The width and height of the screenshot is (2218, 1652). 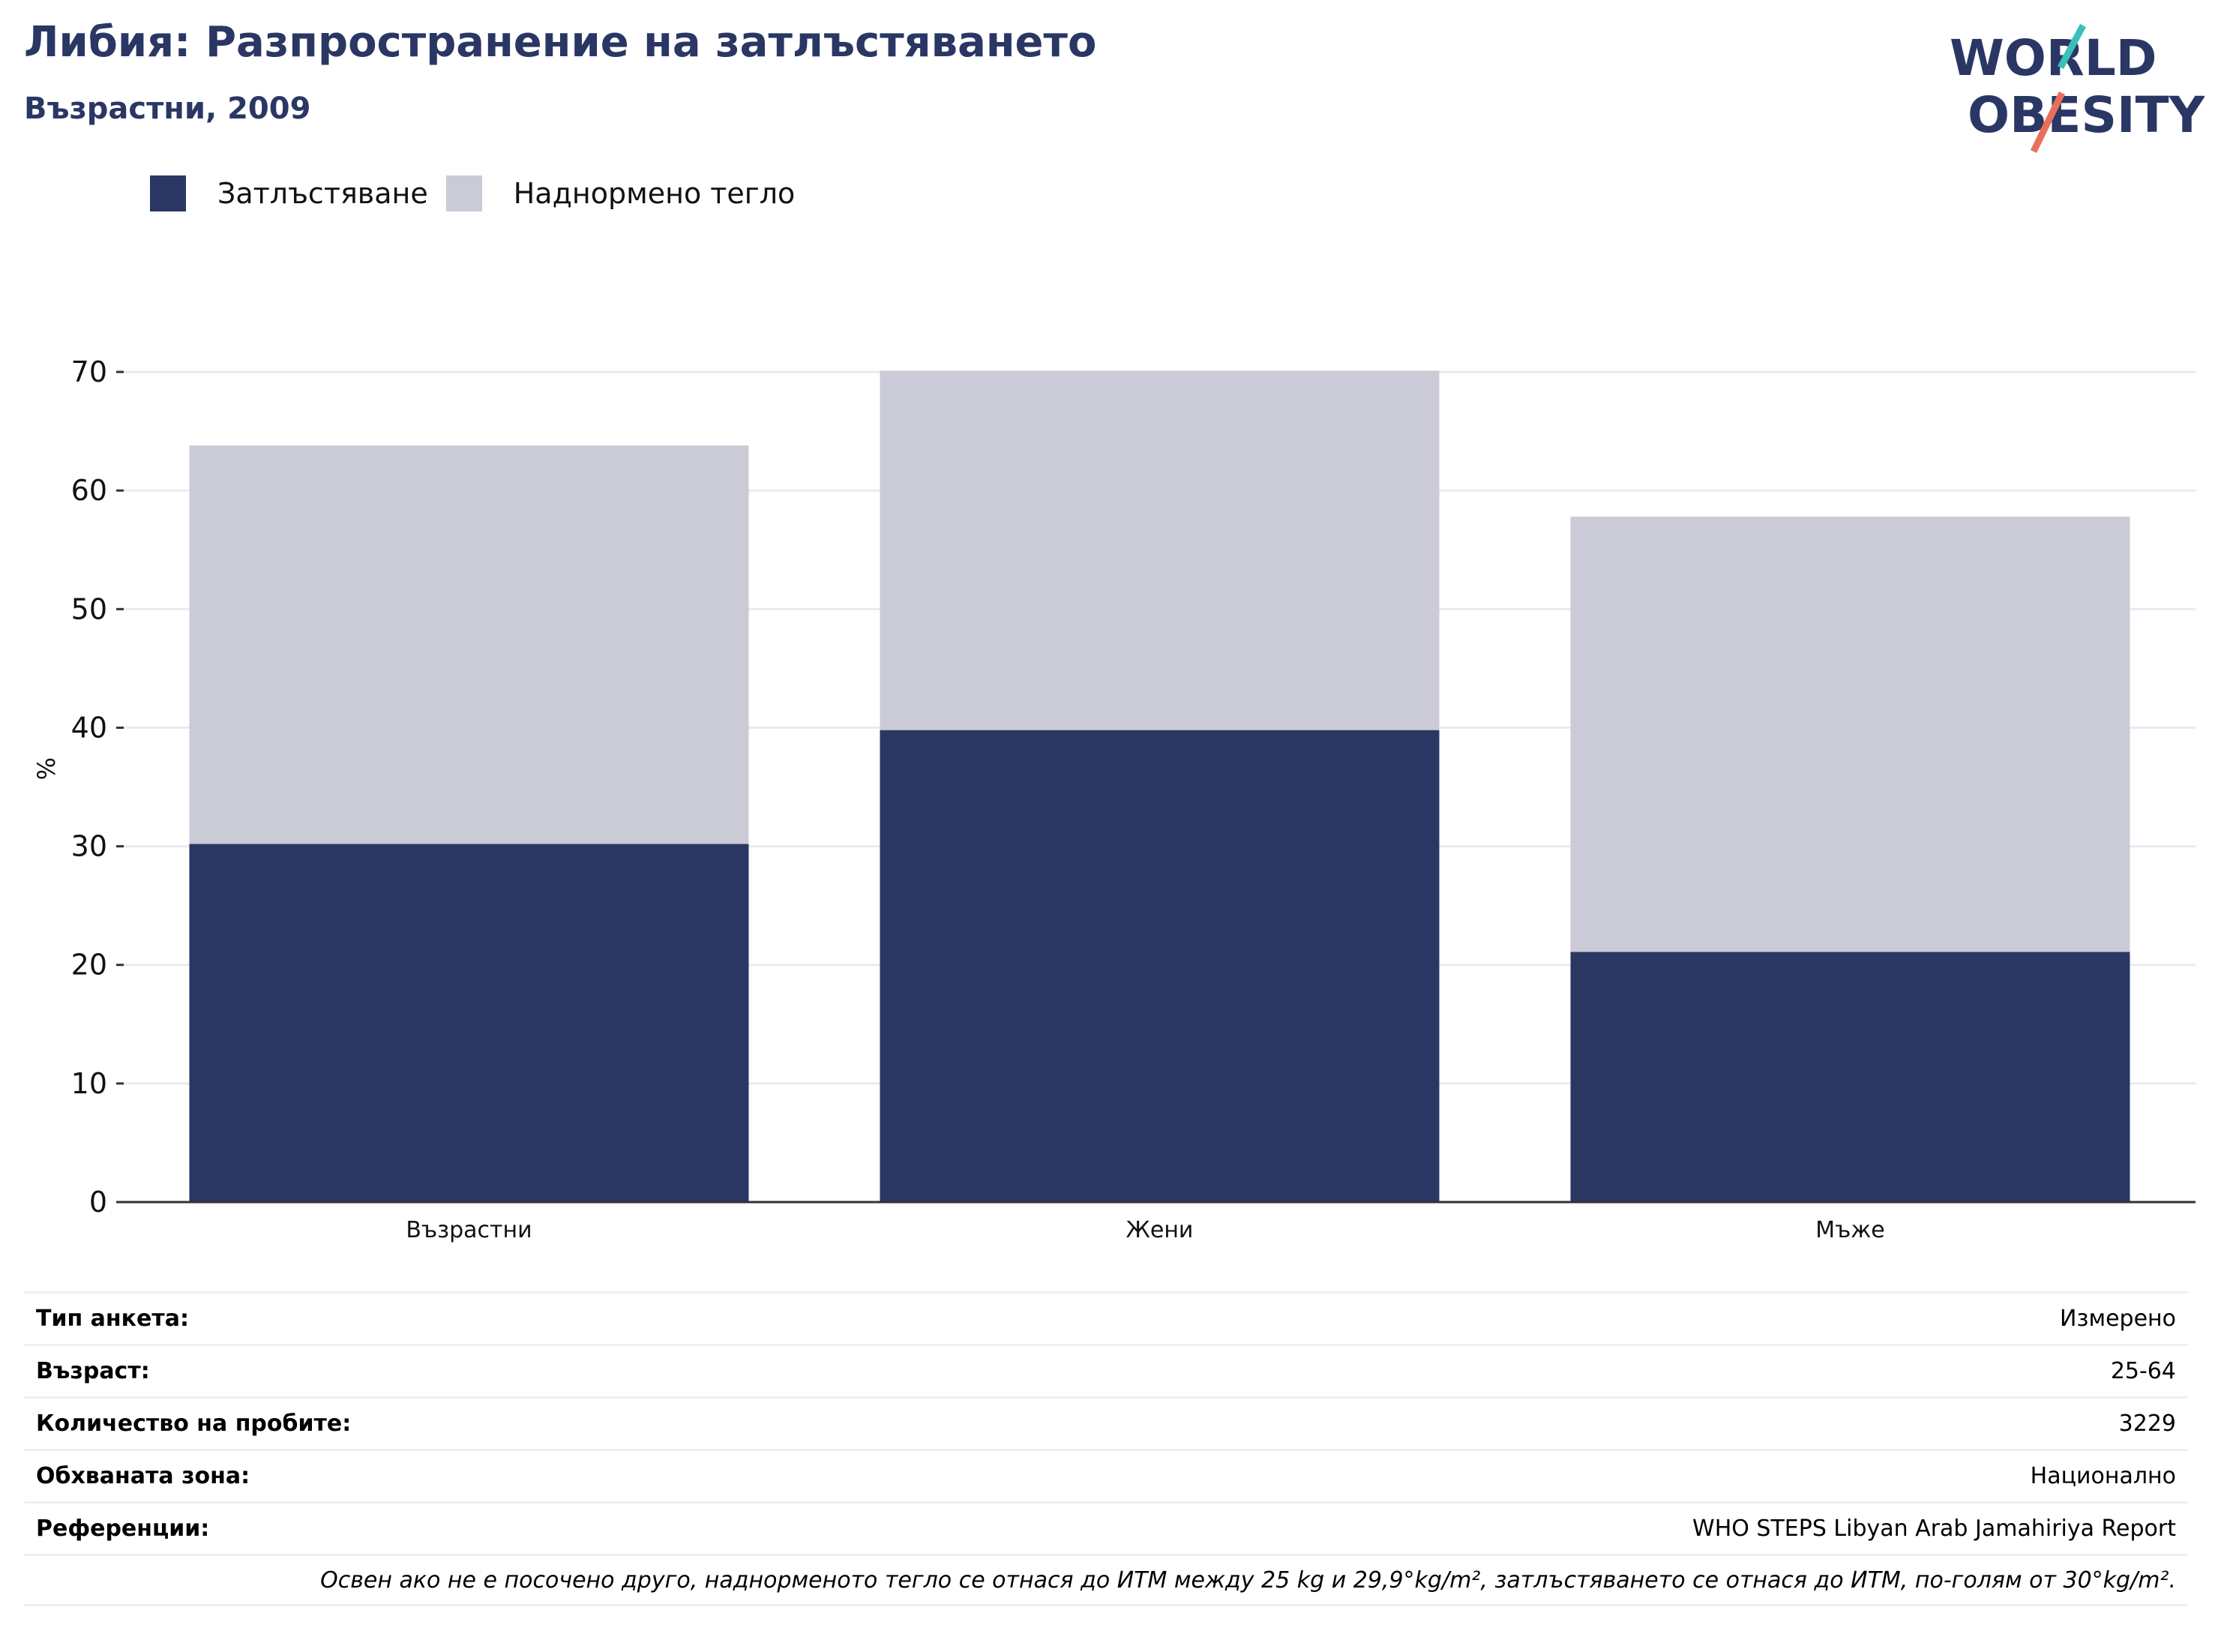 I want to click on y-tick-label: 20, so click(x=89, y=965).